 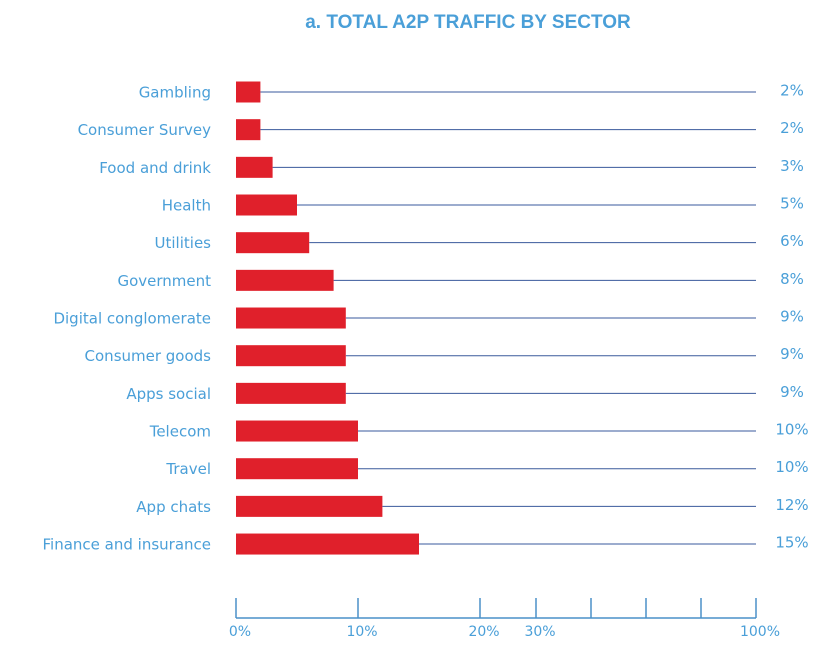 I want to click on y-tick-label: Government, so click(x=164, y=281).